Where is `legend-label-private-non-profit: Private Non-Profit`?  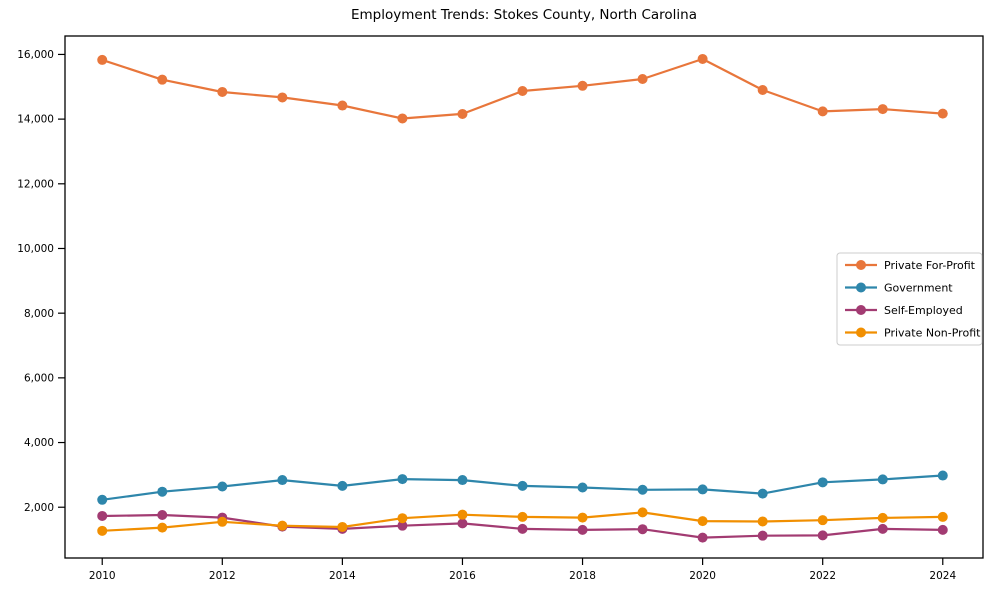
legend-label-private-non-profit: Private Non-Profit is located at coordinates (932, 332).